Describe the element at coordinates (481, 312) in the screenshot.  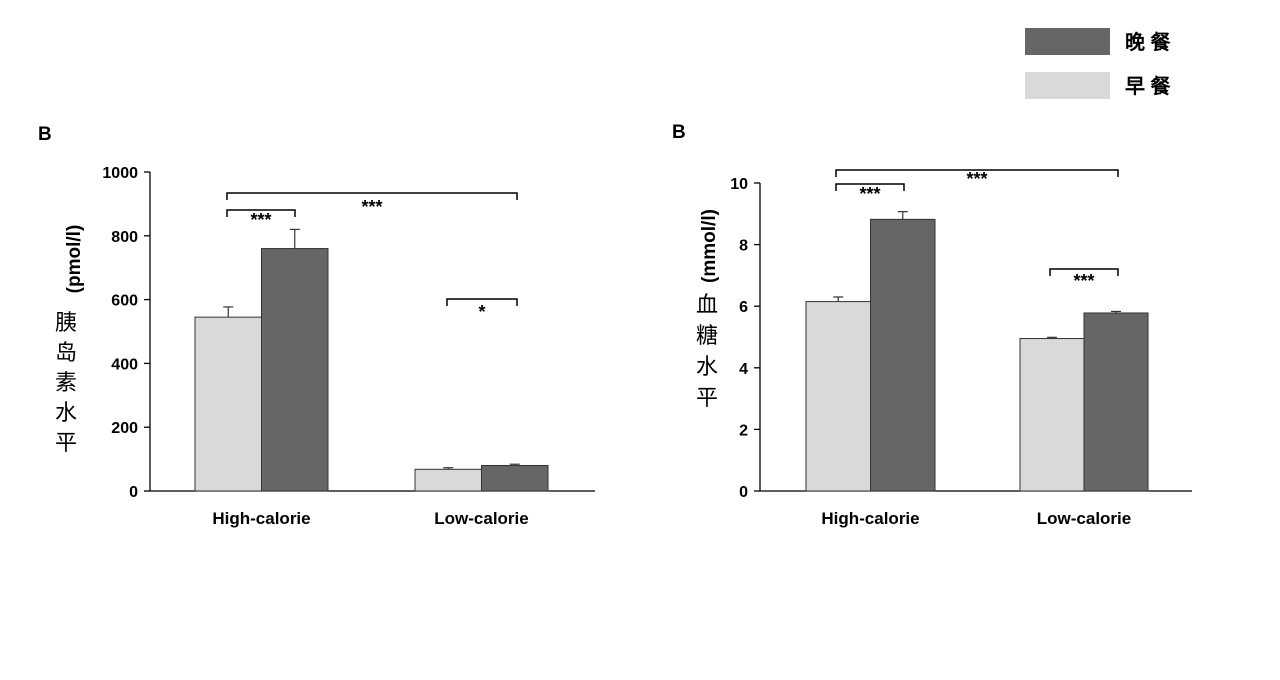
I see `significance-label: *` at that location.